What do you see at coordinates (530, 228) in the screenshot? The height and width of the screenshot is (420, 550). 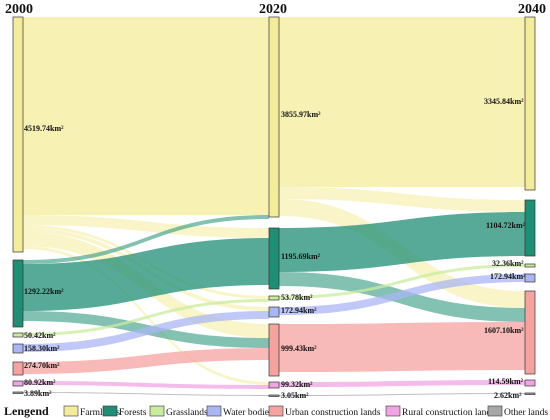 I see `node-2040-forests` at bounding box center [530, 228].